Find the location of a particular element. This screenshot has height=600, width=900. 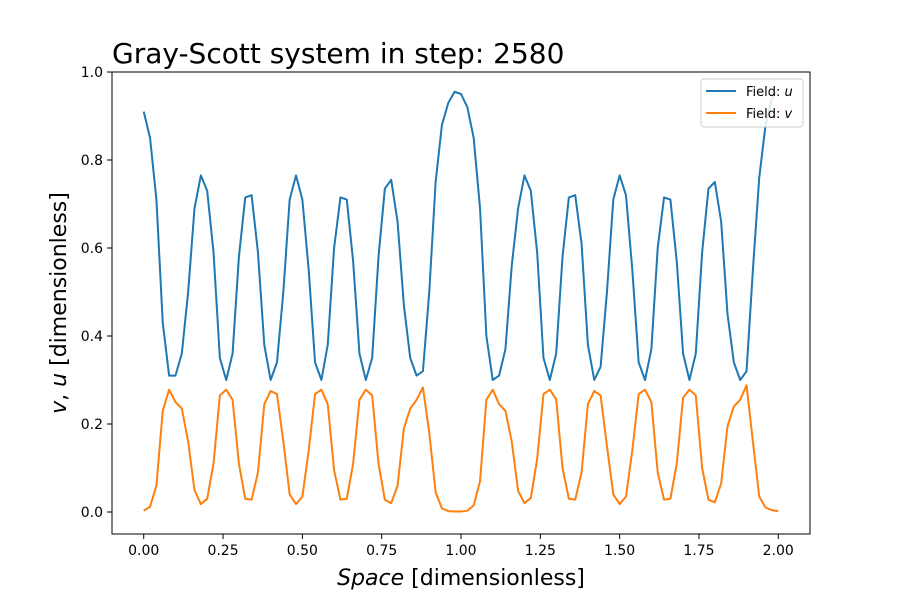

legend-label-u-prefix: Field: is located at coordinates (765, 92).